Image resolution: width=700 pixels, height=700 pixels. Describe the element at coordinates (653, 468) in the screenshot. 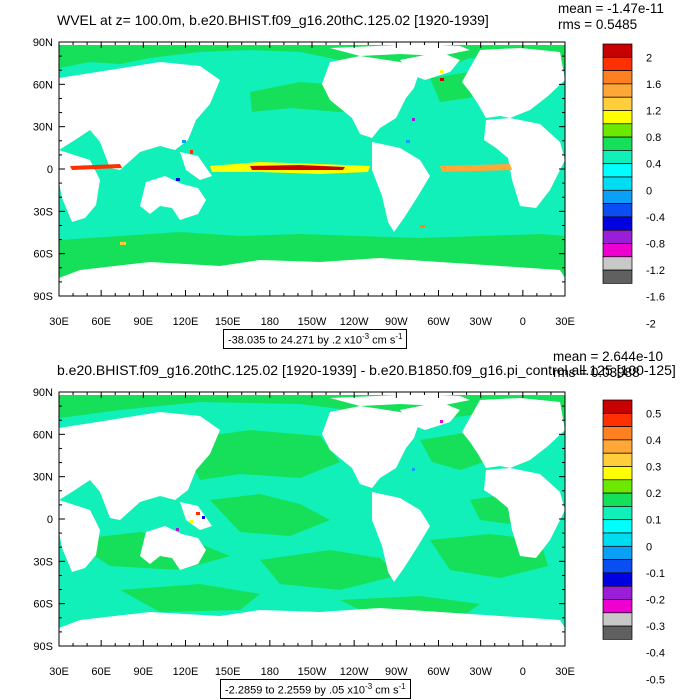

I see `colorbar-label: 0.3` at that location.